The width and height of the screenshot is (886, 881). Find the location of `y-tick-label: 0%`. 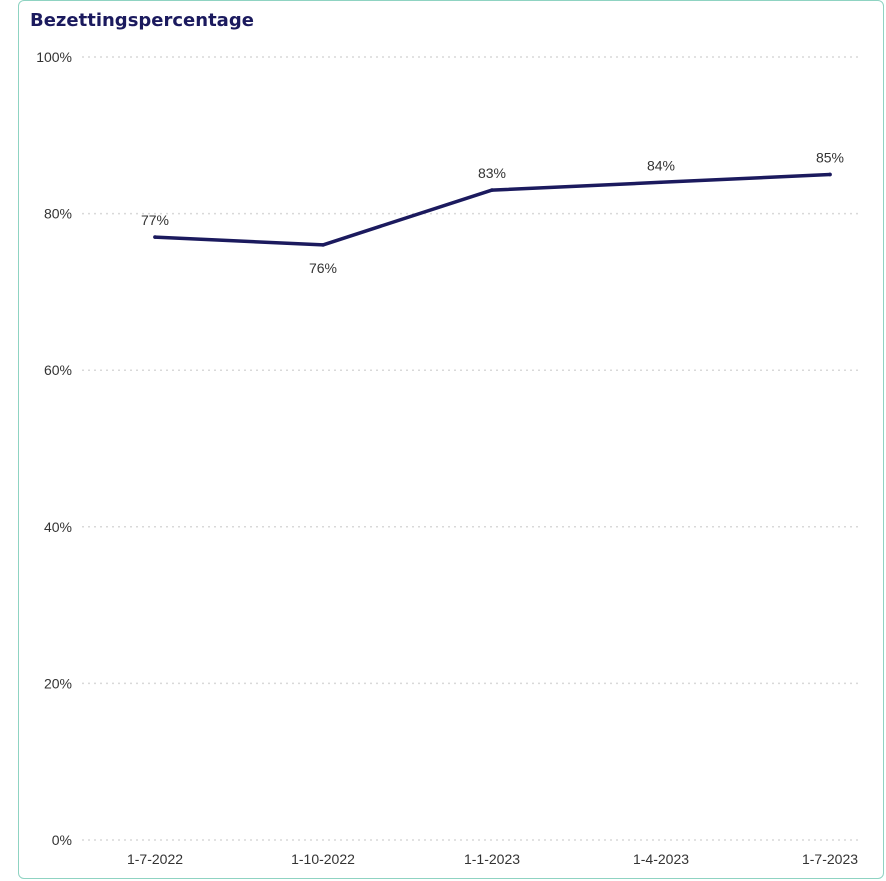

y-tick-label: 0% is located at coordinates (62, 840).